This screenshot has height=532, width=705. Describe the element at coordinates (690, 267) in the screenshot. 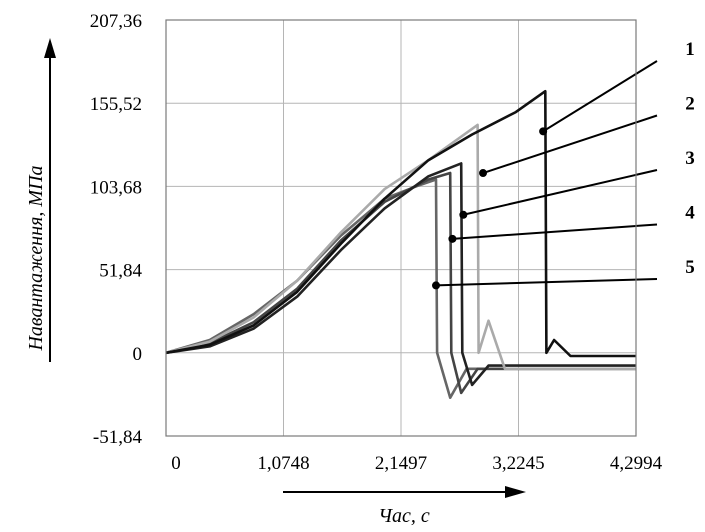

I see `callout-label-5: 5` at that location.